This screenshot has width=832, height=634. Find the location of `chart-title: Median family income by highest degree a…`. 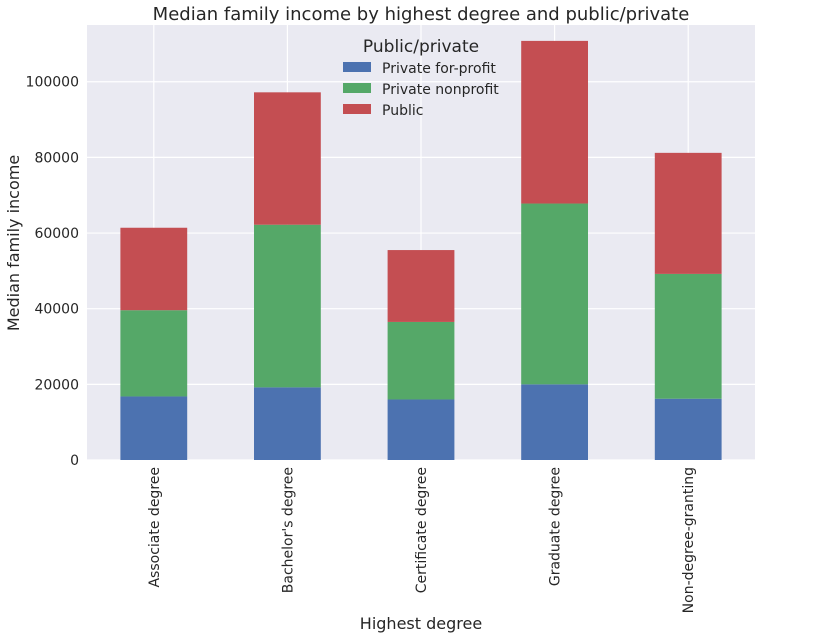

chart-title: Median family income by highest degree a… is located at coordinates (421, 14).